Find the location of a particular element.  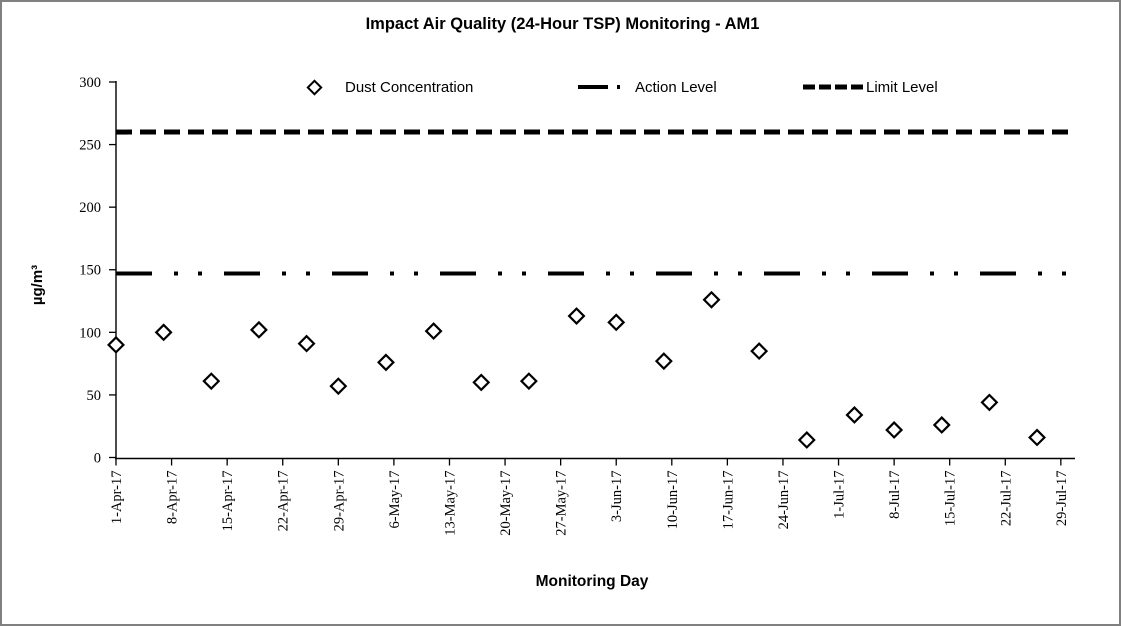

long-dash-dot-line-icon is located at coordinates (601, 87).